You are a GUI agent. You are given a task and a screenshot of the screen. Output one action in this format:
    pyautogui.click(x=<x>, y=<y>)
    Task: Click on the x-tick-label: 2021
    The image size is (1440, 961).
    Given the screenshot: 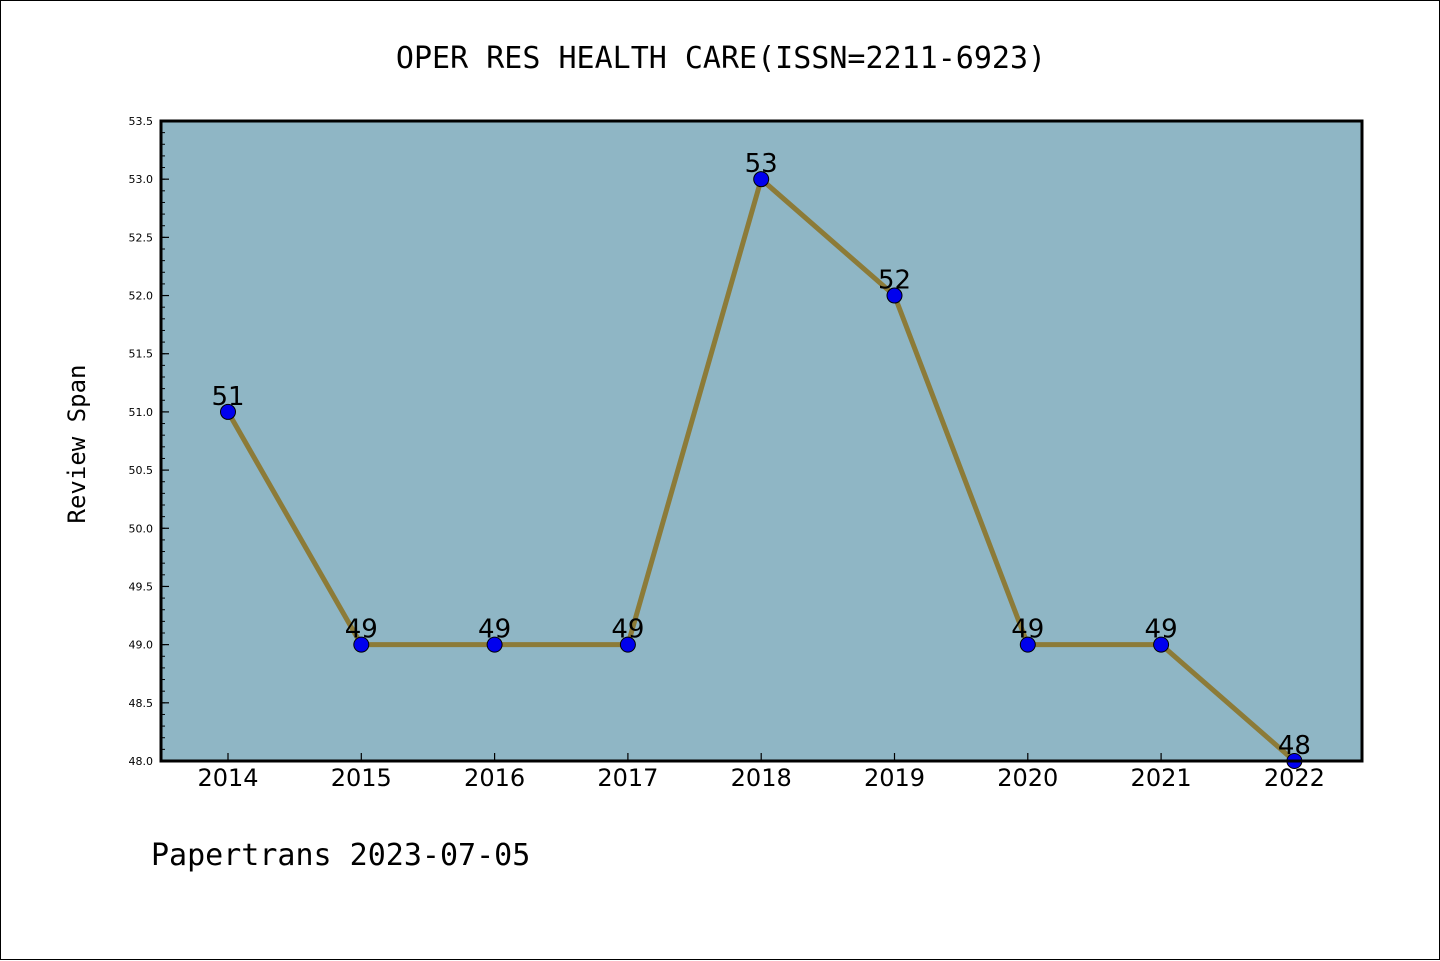 What is the action you would take?
    pyautogui.click(x=1161, y=778)
    